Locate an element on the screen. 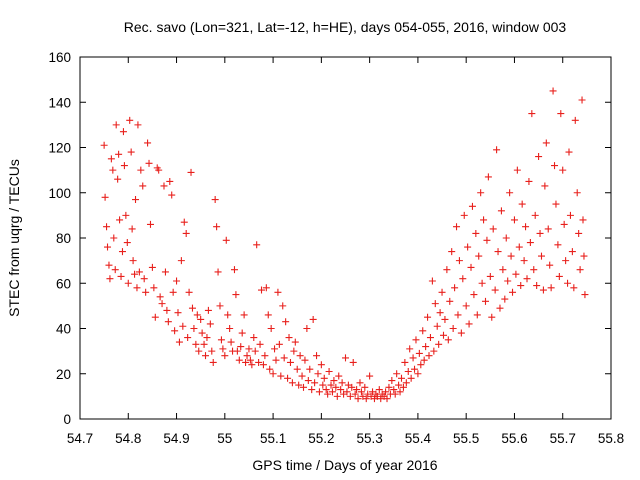  y-tick-label: 140 is located at coordinates (59, 102).